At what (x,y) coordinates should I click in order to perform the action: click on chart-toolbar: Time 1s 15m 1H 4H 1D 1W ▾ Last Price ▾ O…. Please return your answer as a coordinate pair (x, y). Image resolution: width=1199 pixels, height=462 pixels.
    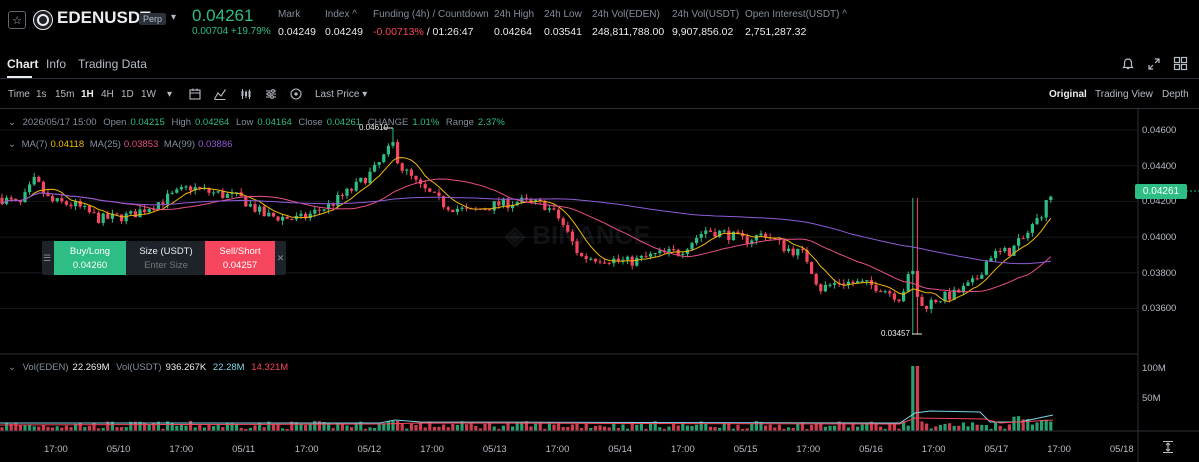
    Looking at the image, I should click on (599, 94).